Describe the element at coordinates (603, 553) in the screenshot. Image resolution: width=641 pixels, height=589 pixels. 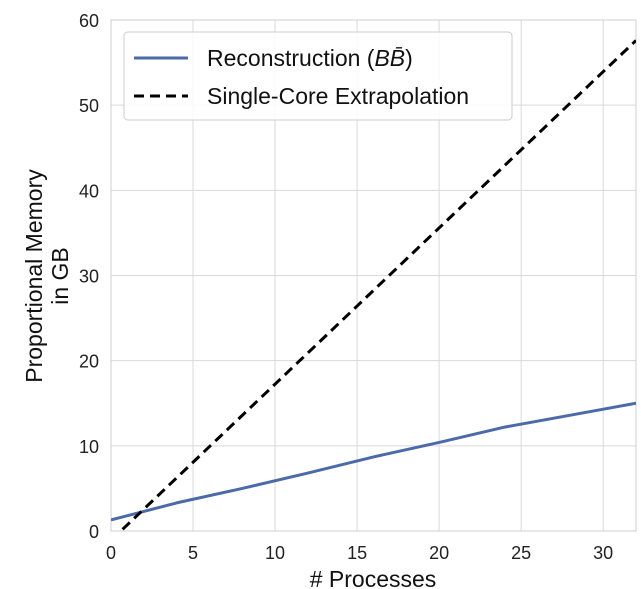
I see `x-tick-label: 30` at that location.